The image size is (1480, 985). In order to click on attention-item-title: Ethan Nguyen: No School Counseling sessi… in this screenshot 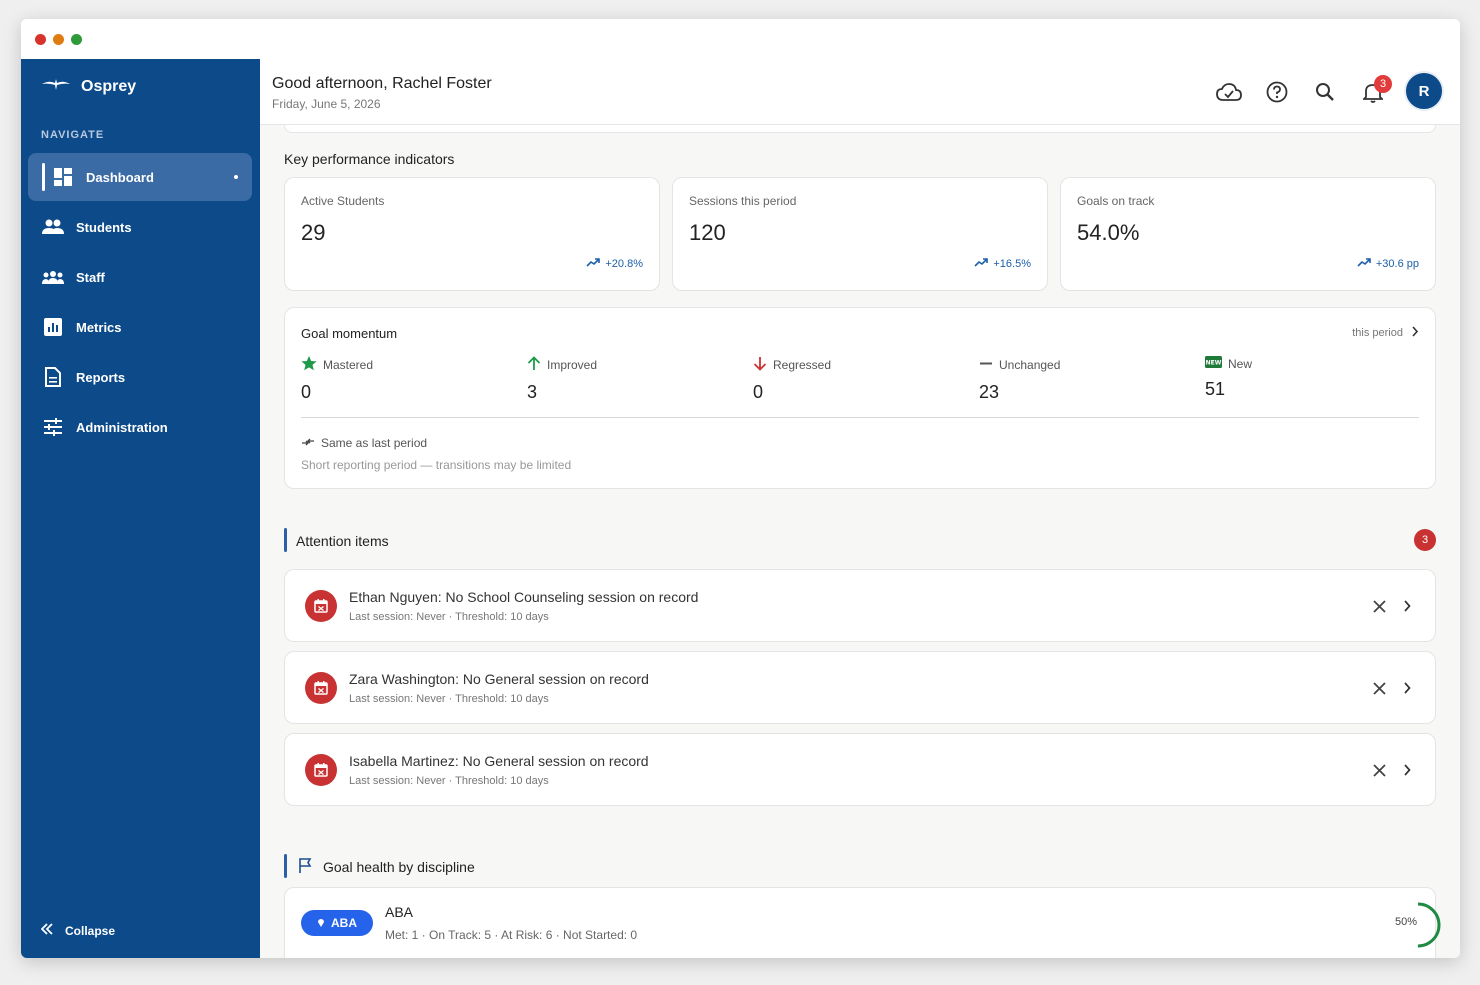, I will do `click(524, 597)`.